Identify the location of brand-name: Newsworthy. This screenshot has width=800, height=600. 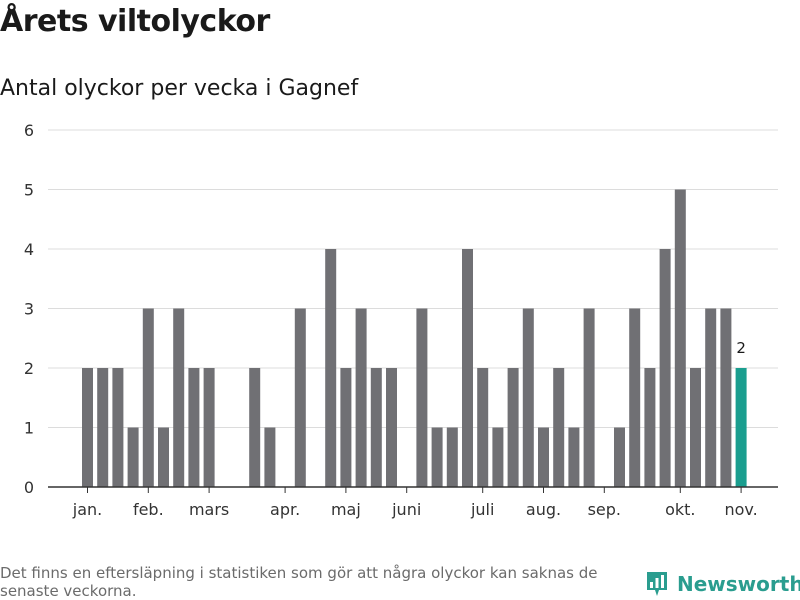
(738, 584).